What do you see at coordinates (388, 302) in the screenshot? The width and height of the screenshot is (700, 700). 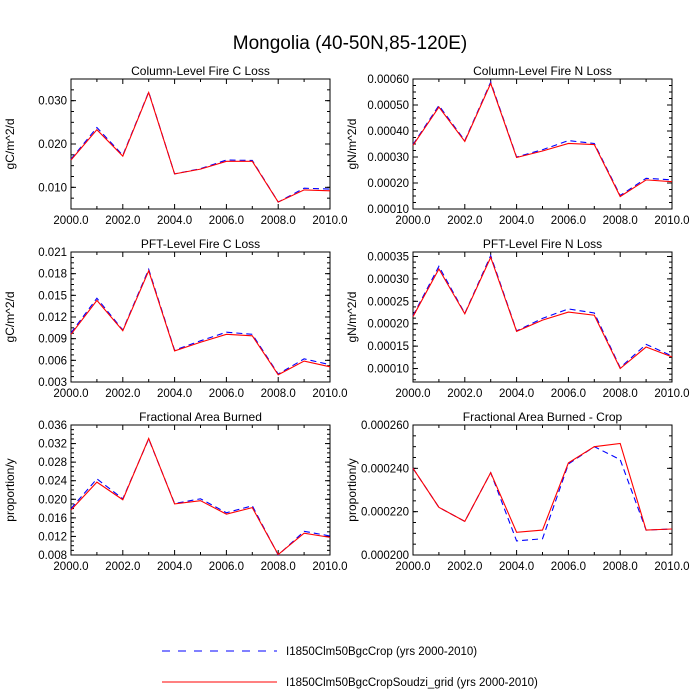 I see `y-tick-label: 0.00025` at bounding box center [388, 302].